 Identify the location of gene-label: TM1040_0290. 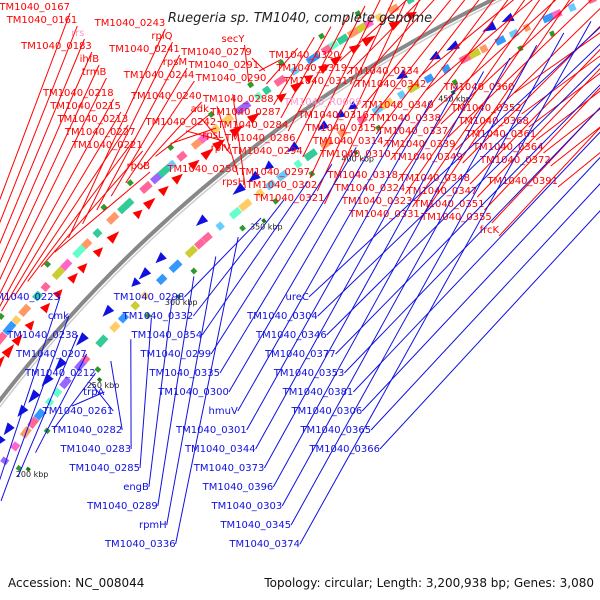
(231, 78).